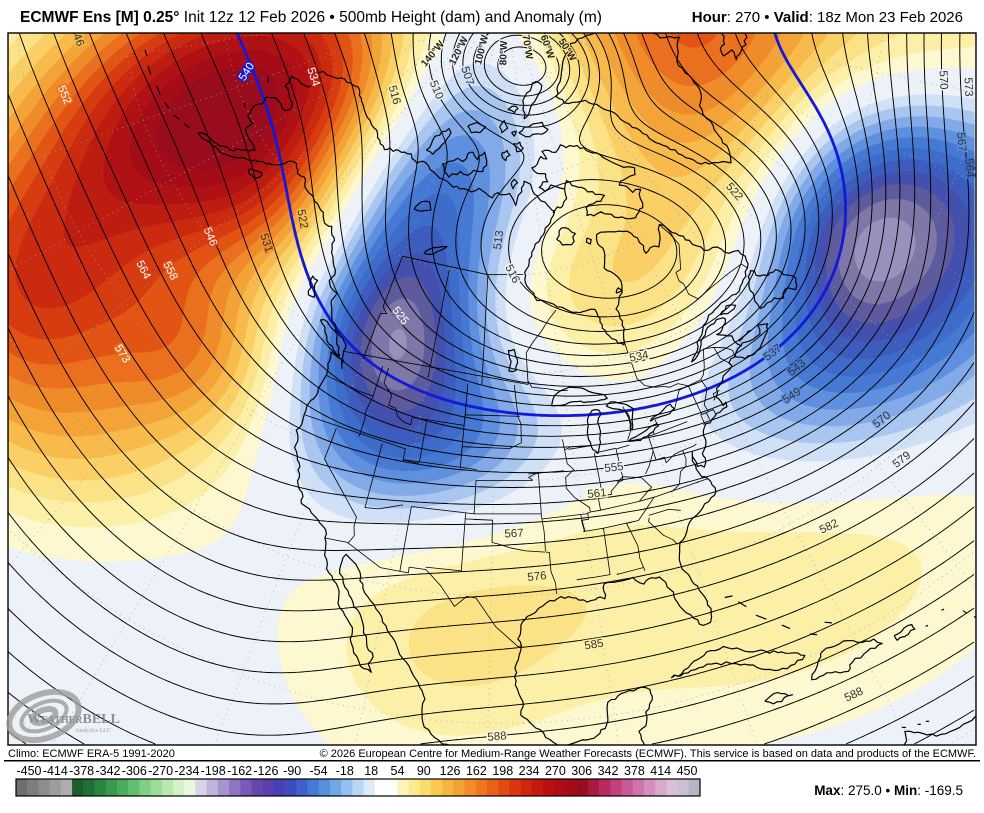 The image size is (984, 813). What do you see at coordinates (827, 17) in the screenshot?
I see `svg-text:Hour: 270 • Valid: 18z Mon 23: Hour: 270 • Valid: 18z Mon 23 Feb 2026` at bounding box center [827, 17].